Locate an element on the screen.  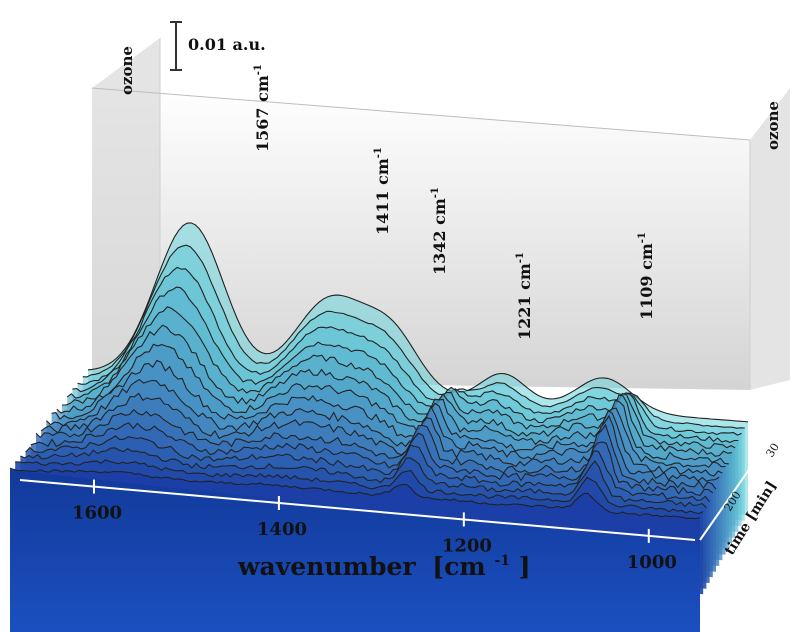
x-axis-line is located at coordinates (357, 510).